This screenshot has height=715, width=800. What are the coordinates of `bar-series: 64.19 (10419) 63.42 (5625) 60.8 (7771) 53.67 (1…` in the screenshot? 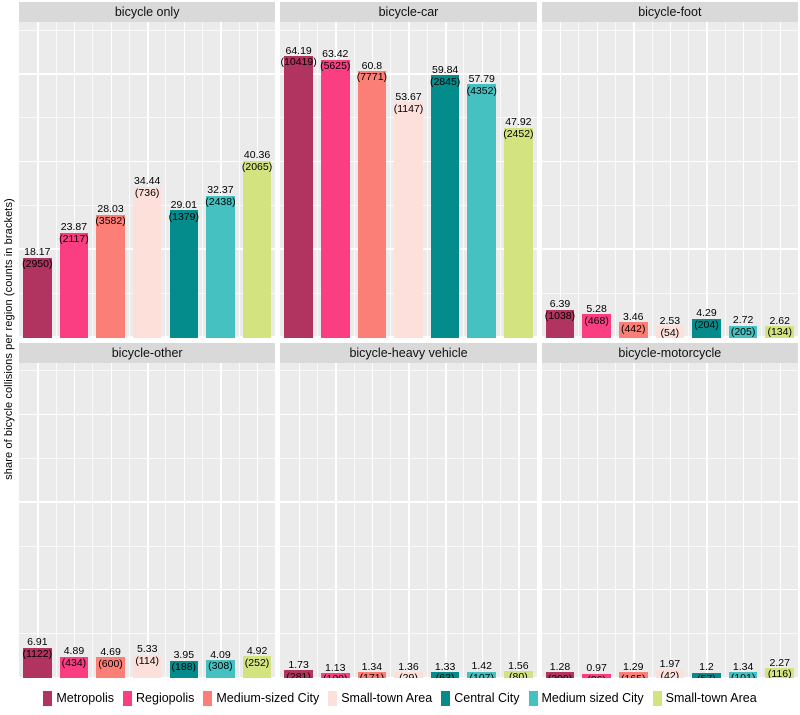 It's located at (408, 180).